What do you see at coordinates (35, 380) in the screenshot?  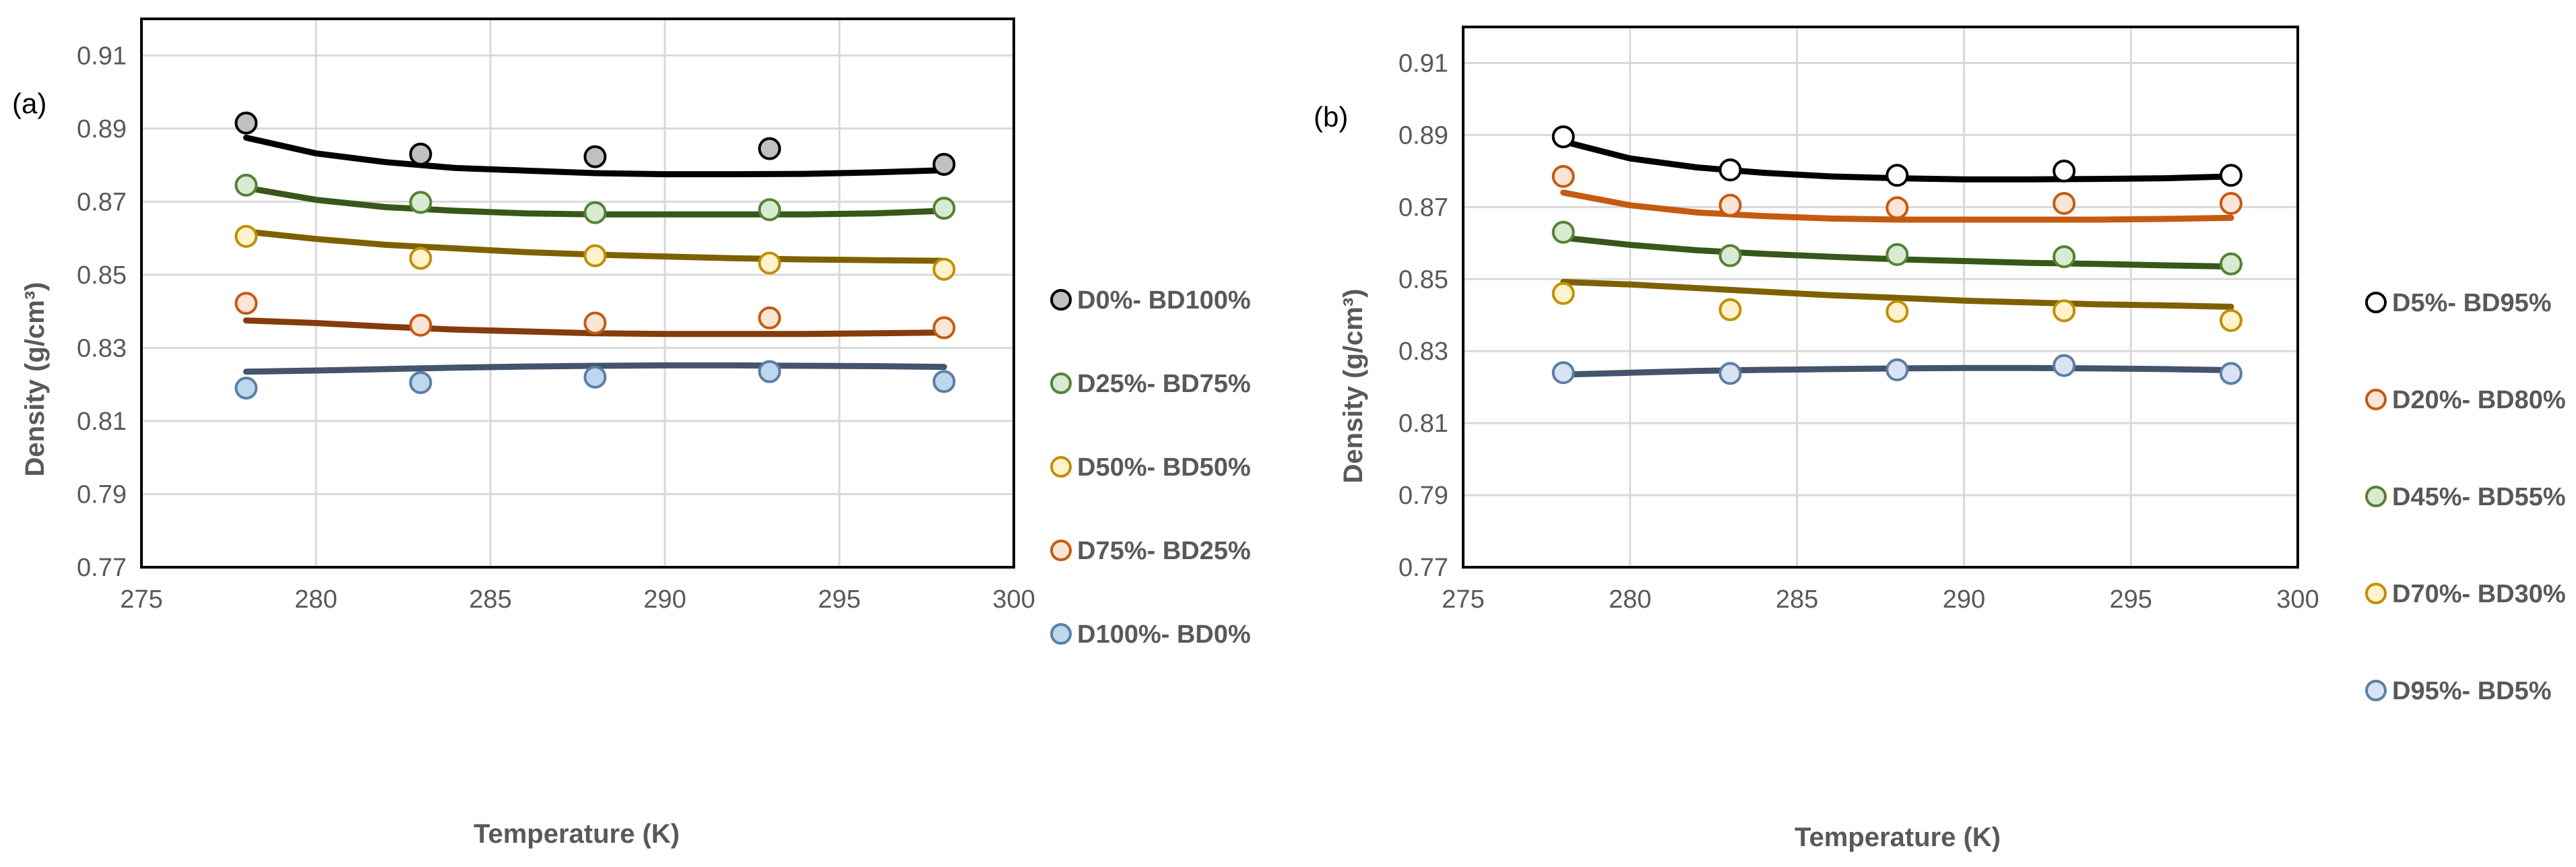 I see `panel-a-y-axis-label: Density (g/cm³)` at bounding box center [35, 380].